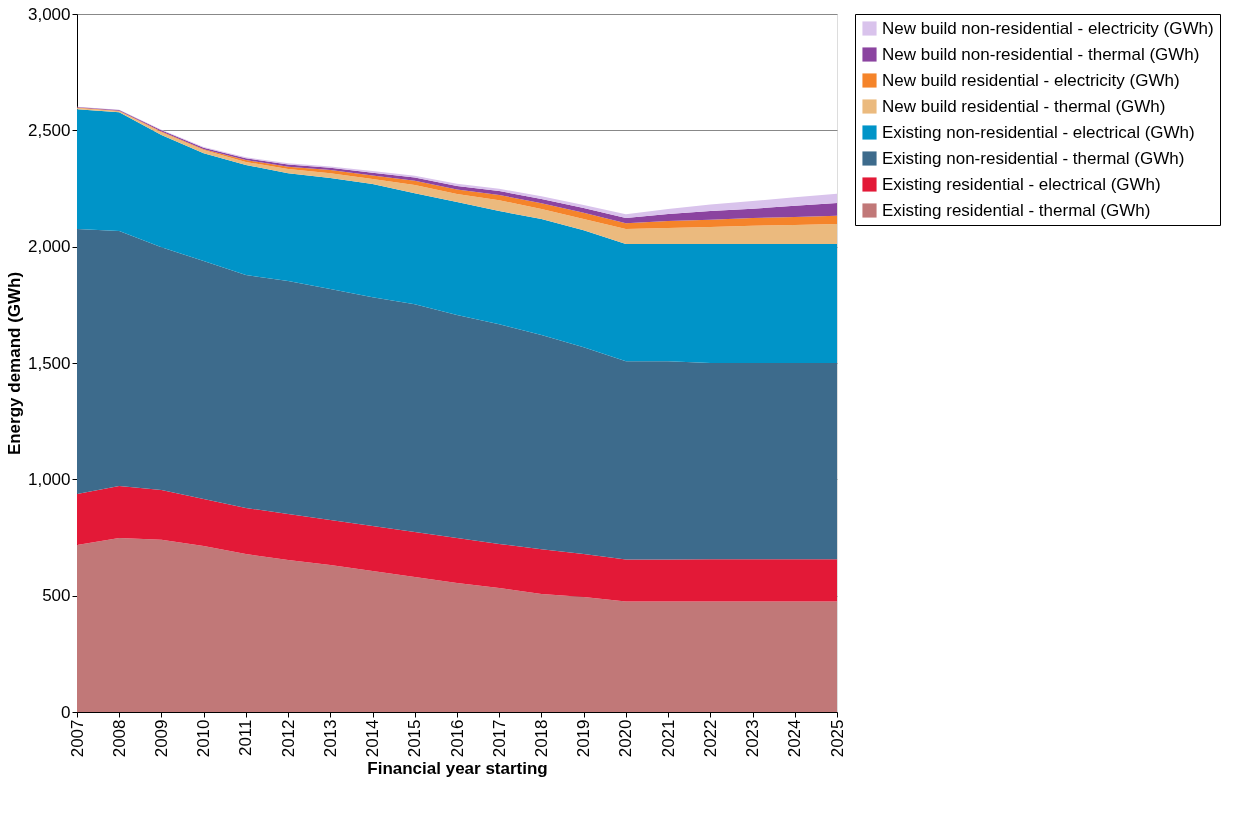  What do you see at coordinates (161, 738) in the screenshot?
I see `x-tick-label: 2009` at bounding box center [161, 738].